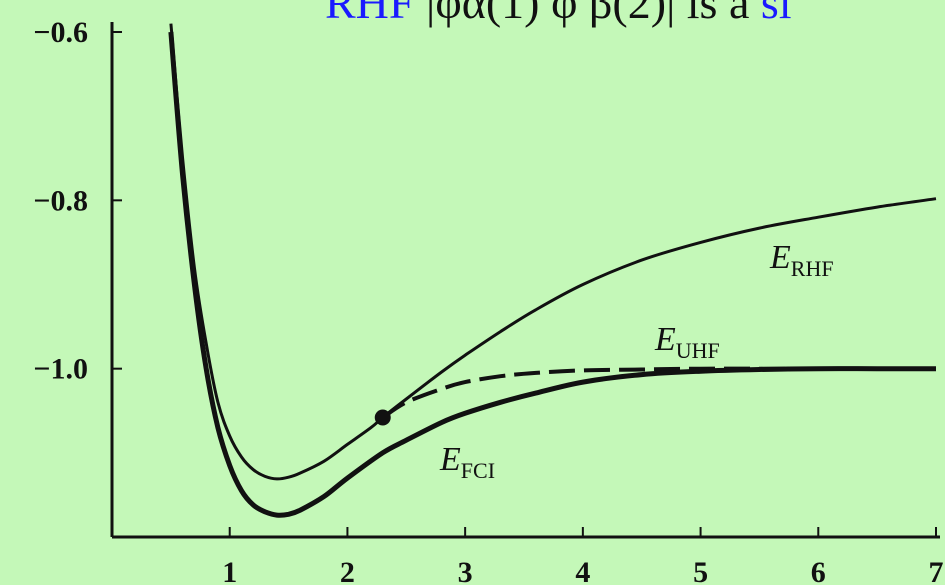  I want to click on curve-label-e-uhf: EUHF, so click(687, 342).